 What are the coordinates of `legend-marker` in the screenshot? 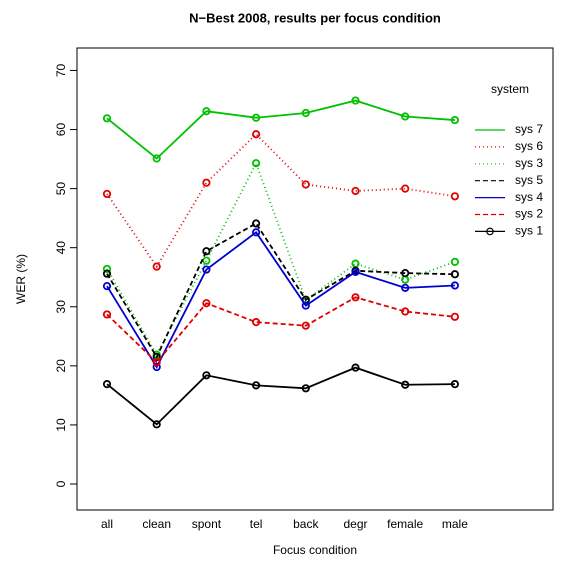 It's located at (490, 231).